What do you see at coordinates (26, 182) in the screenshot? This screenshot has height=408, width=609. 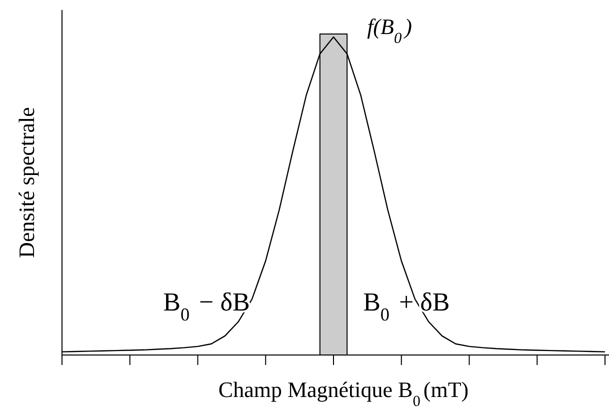 I see `y-axis-title: Densité spectrale` at bounding box center [26, 182].